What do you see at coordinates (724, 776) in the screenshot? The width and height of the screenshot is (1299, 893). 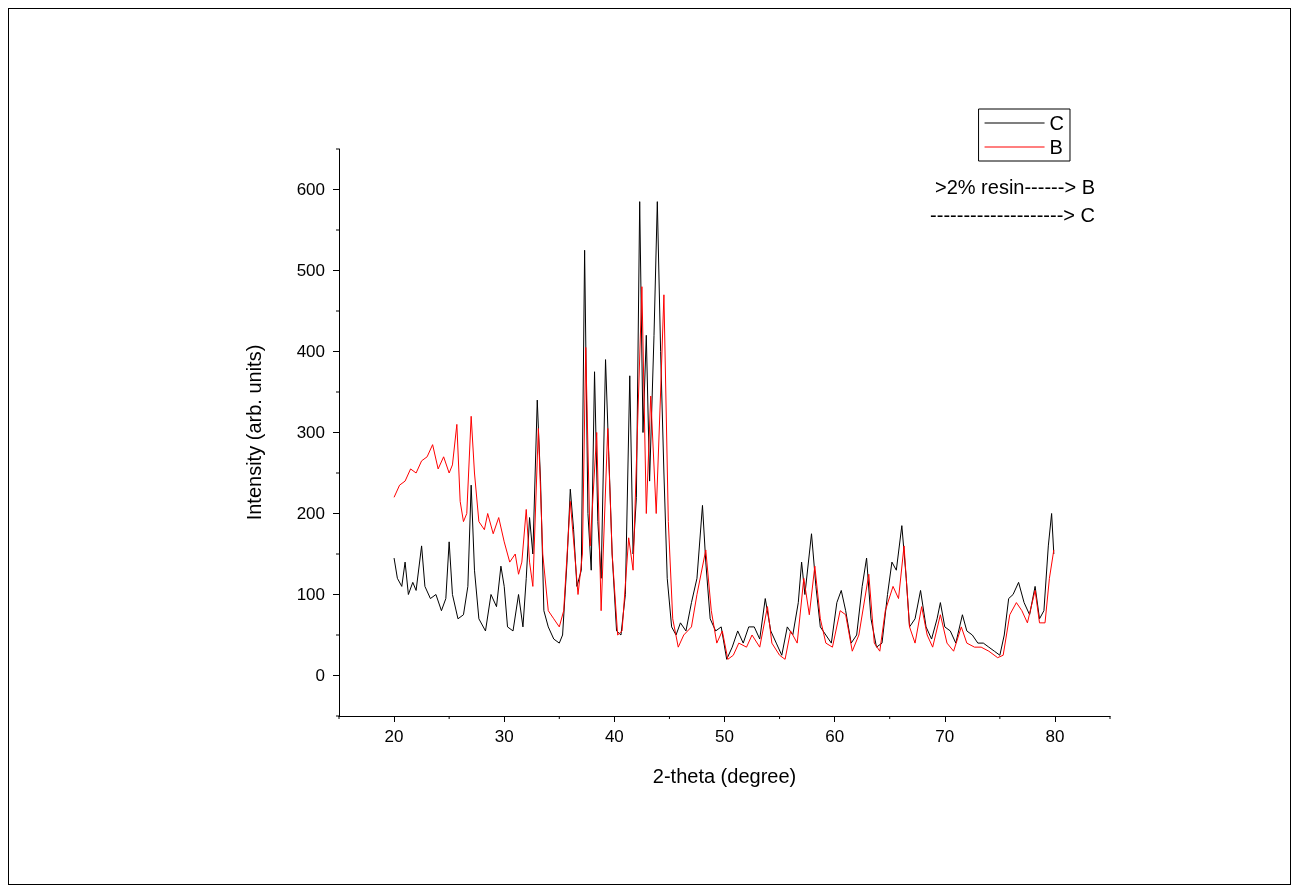 I see `x-axis-title: 2-theta (degree)` at bounding box center [724, 776].